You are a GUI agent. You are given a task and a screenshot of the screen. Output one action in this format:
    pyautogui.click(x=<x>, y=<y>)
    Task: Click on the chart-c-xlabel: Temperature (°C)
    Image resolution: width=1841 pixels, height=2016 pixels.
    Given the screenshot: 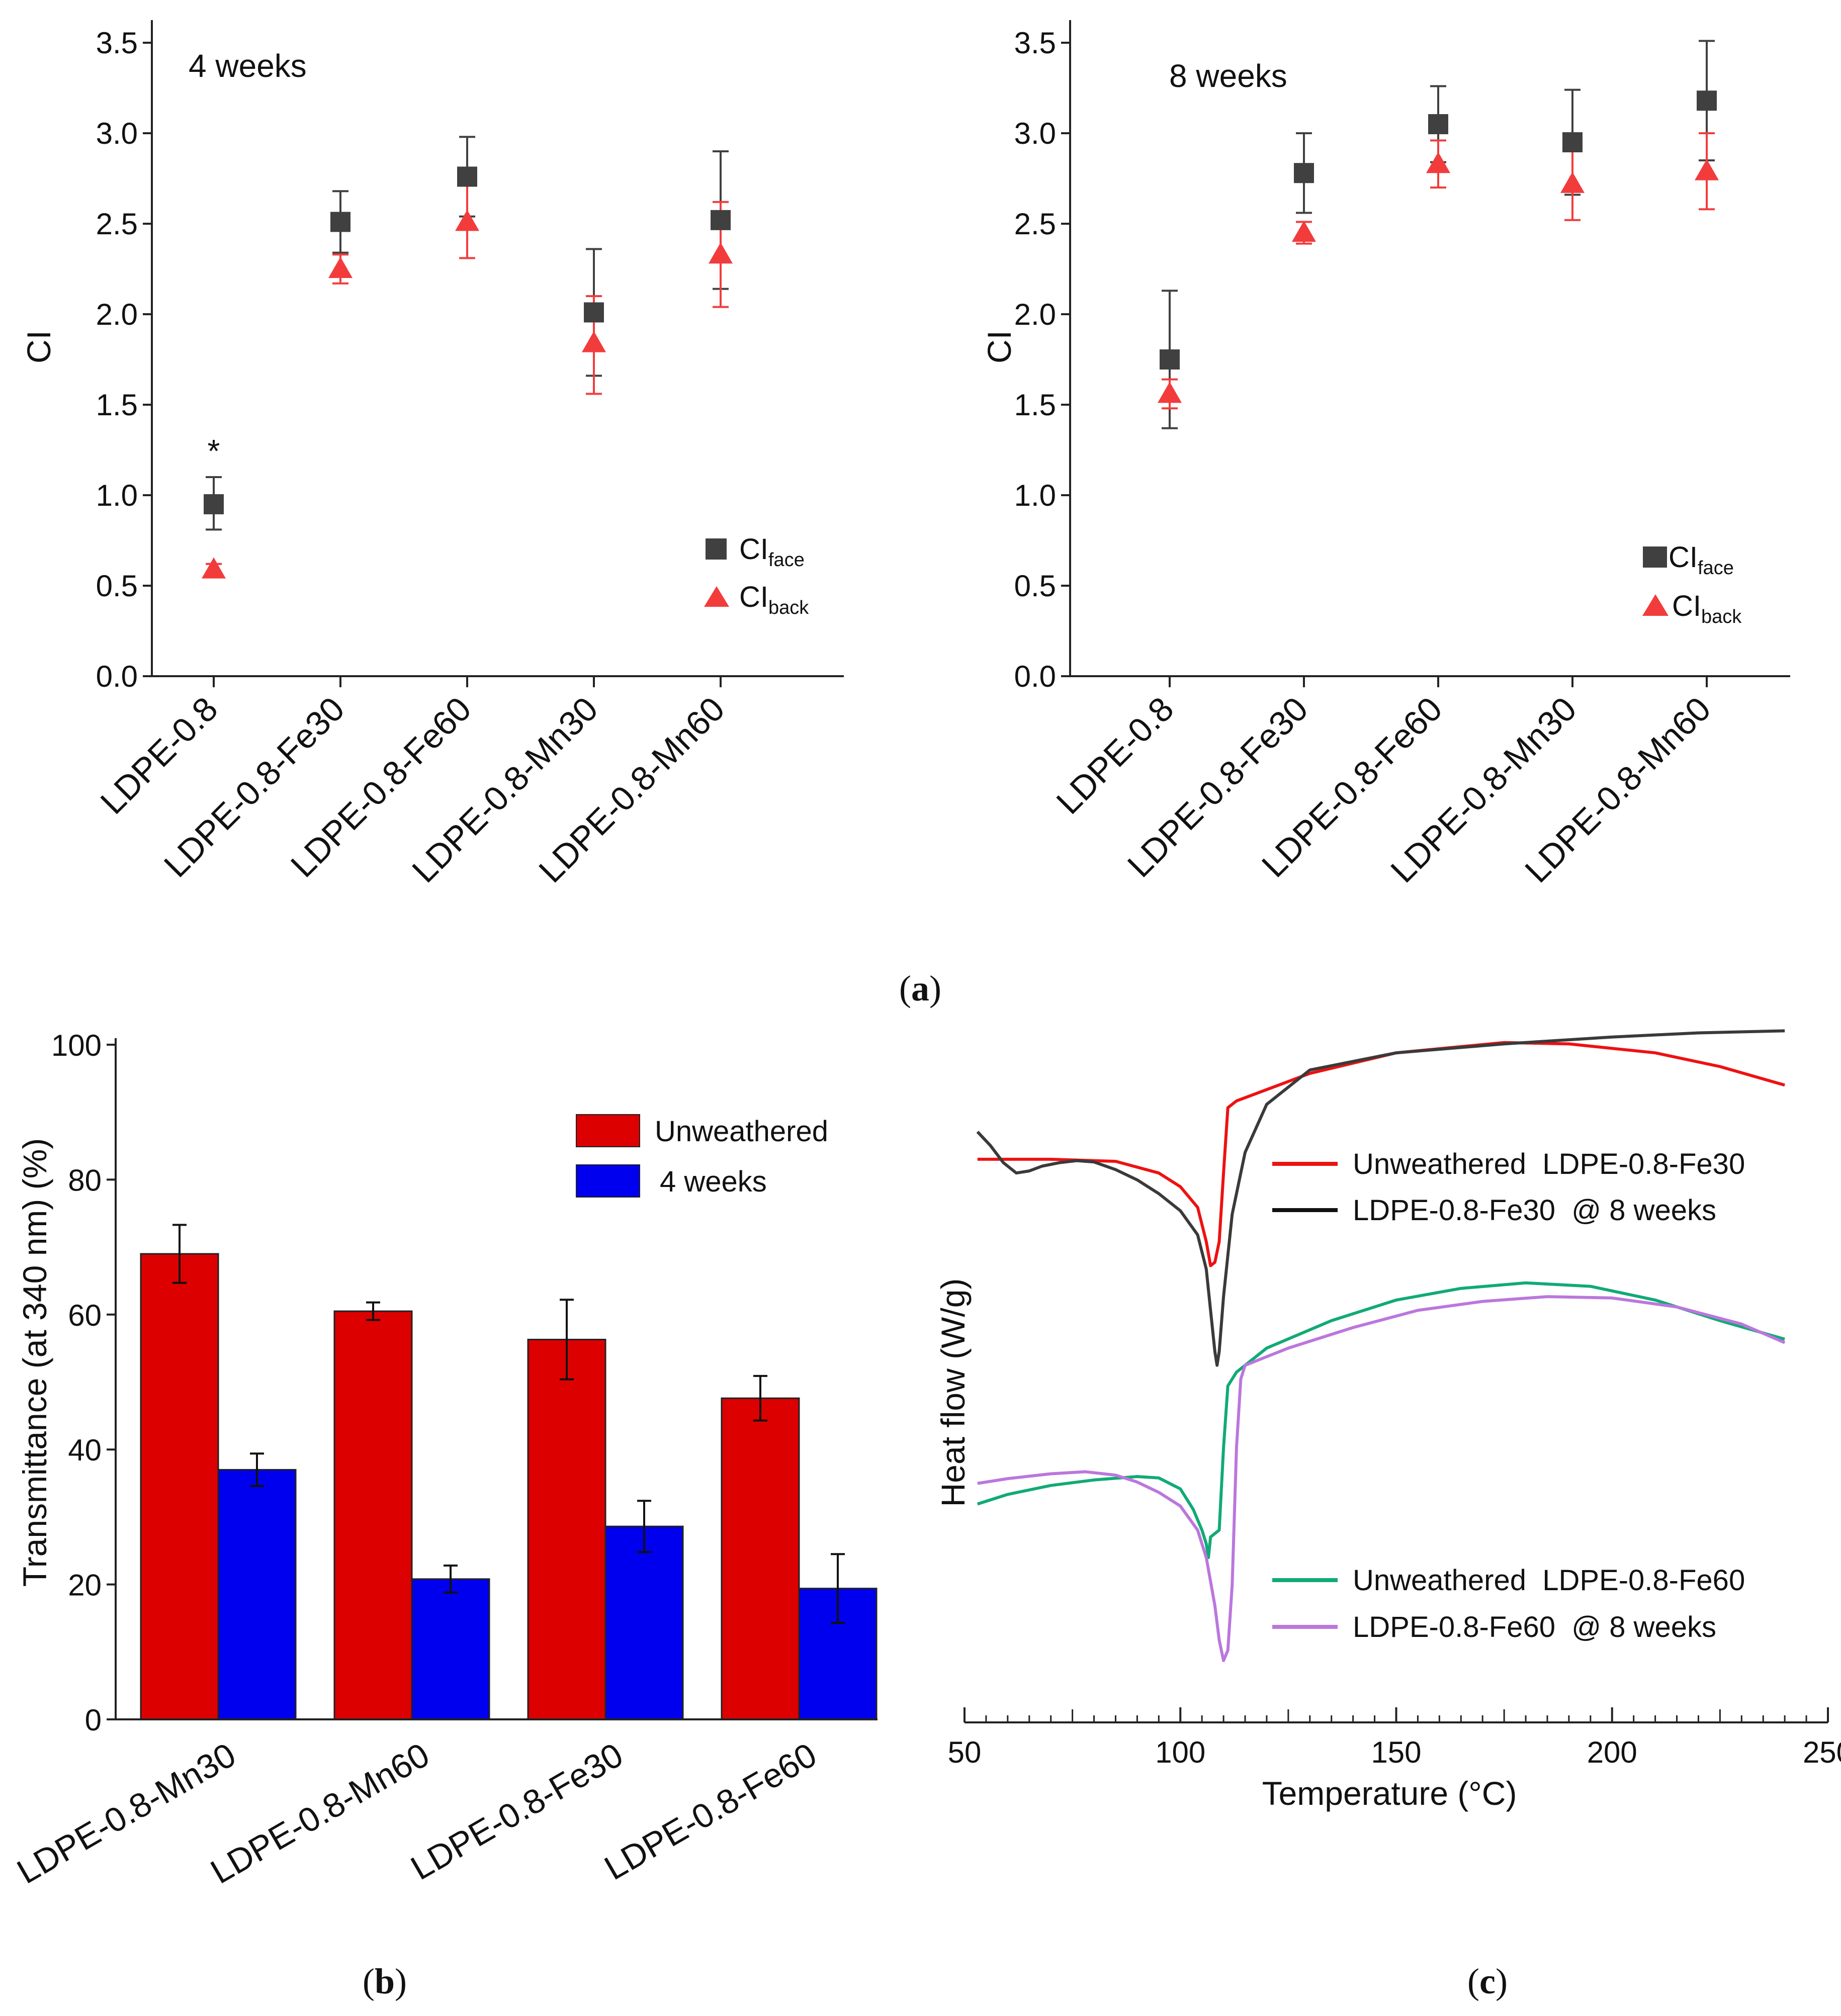 What is the action you would take?
    pyautogui.click(x=1389, y=1794)
    